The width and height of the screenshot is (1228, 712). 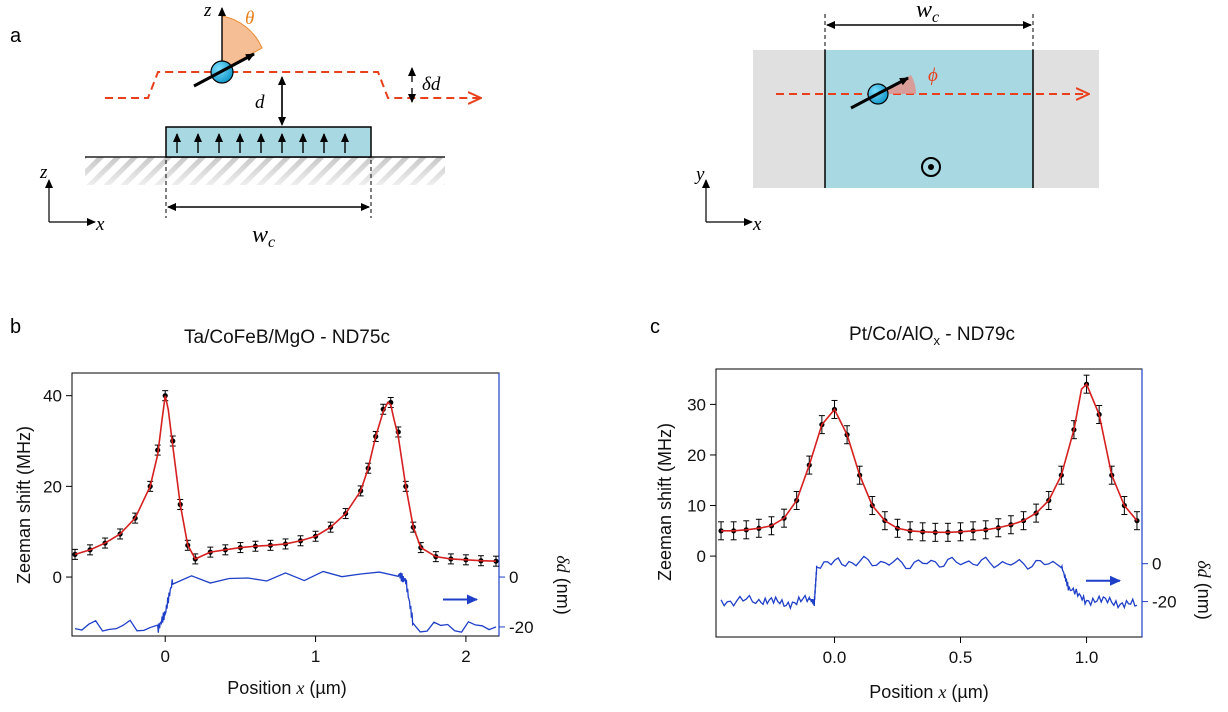 What do you see at coordinates (249, 18) in the screenshot?
I see `theta-label: θ` at bounding box center [249, 18].